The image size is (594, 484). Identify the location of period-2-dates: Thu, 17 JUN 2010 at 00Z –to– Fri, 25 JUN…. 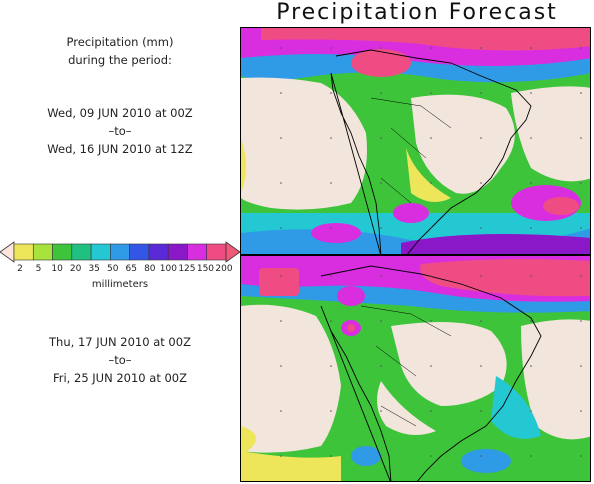
(120, 360).